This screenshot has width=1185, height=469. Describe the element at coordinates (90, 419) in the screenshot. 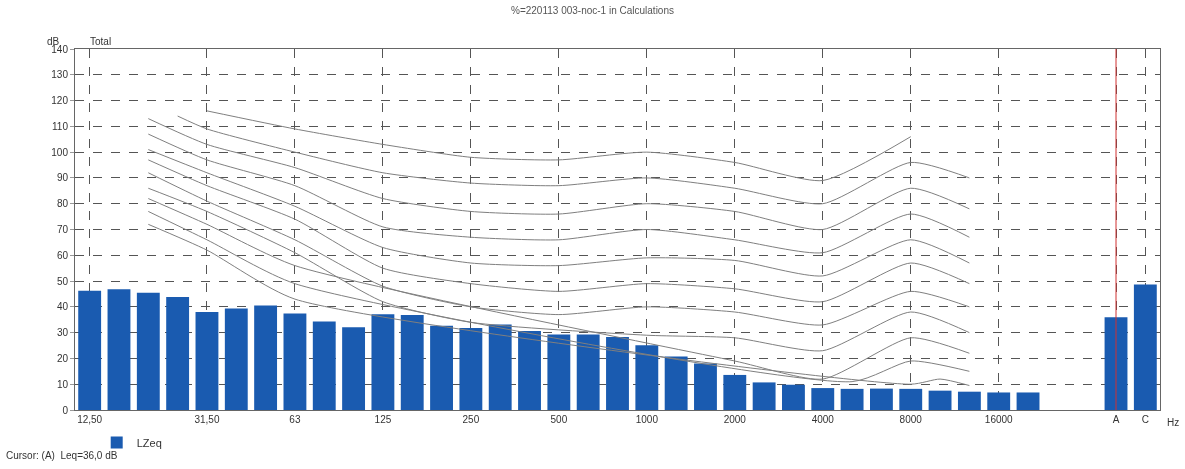

I see `x-tick-label: 12,50` at that location.